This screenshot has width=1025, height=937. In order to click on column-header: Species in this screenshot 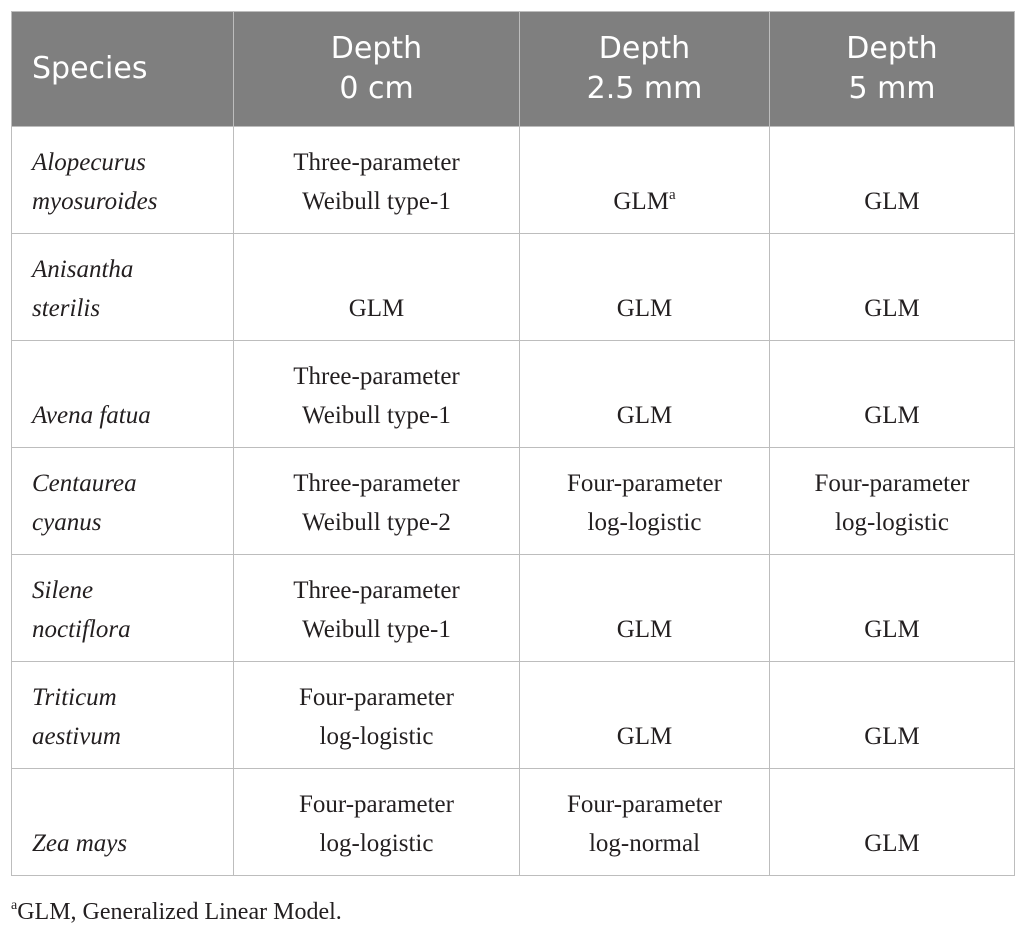, I will do `click(122, 69)`.